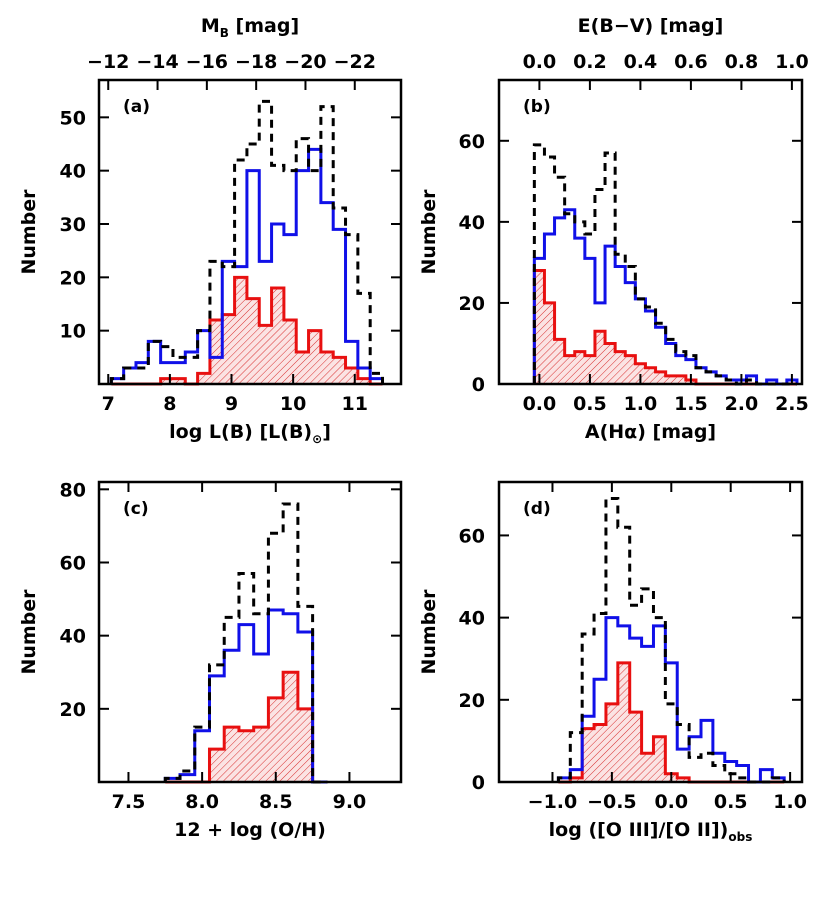 The image size is (830, 904). I want to click on x-tick-label: 2.5, so click(792, 404).